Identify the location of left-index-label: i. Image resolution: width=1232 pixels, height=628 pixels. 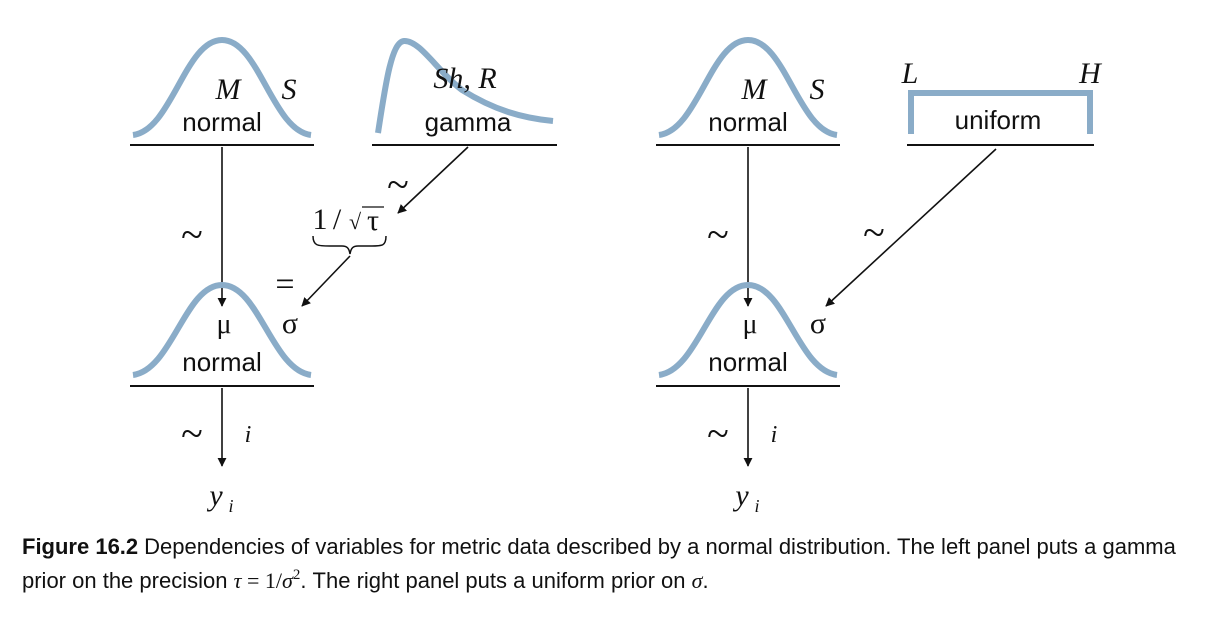
(248, 435).